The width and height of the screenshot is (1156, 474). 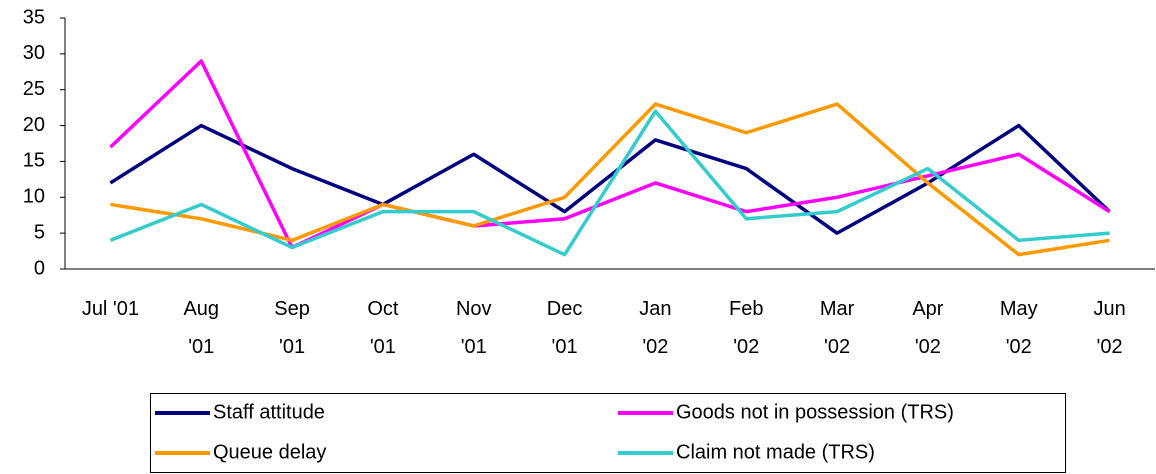 I want to click on legend-label: Goods not in possession (TRS), so click(x=815, y=412).